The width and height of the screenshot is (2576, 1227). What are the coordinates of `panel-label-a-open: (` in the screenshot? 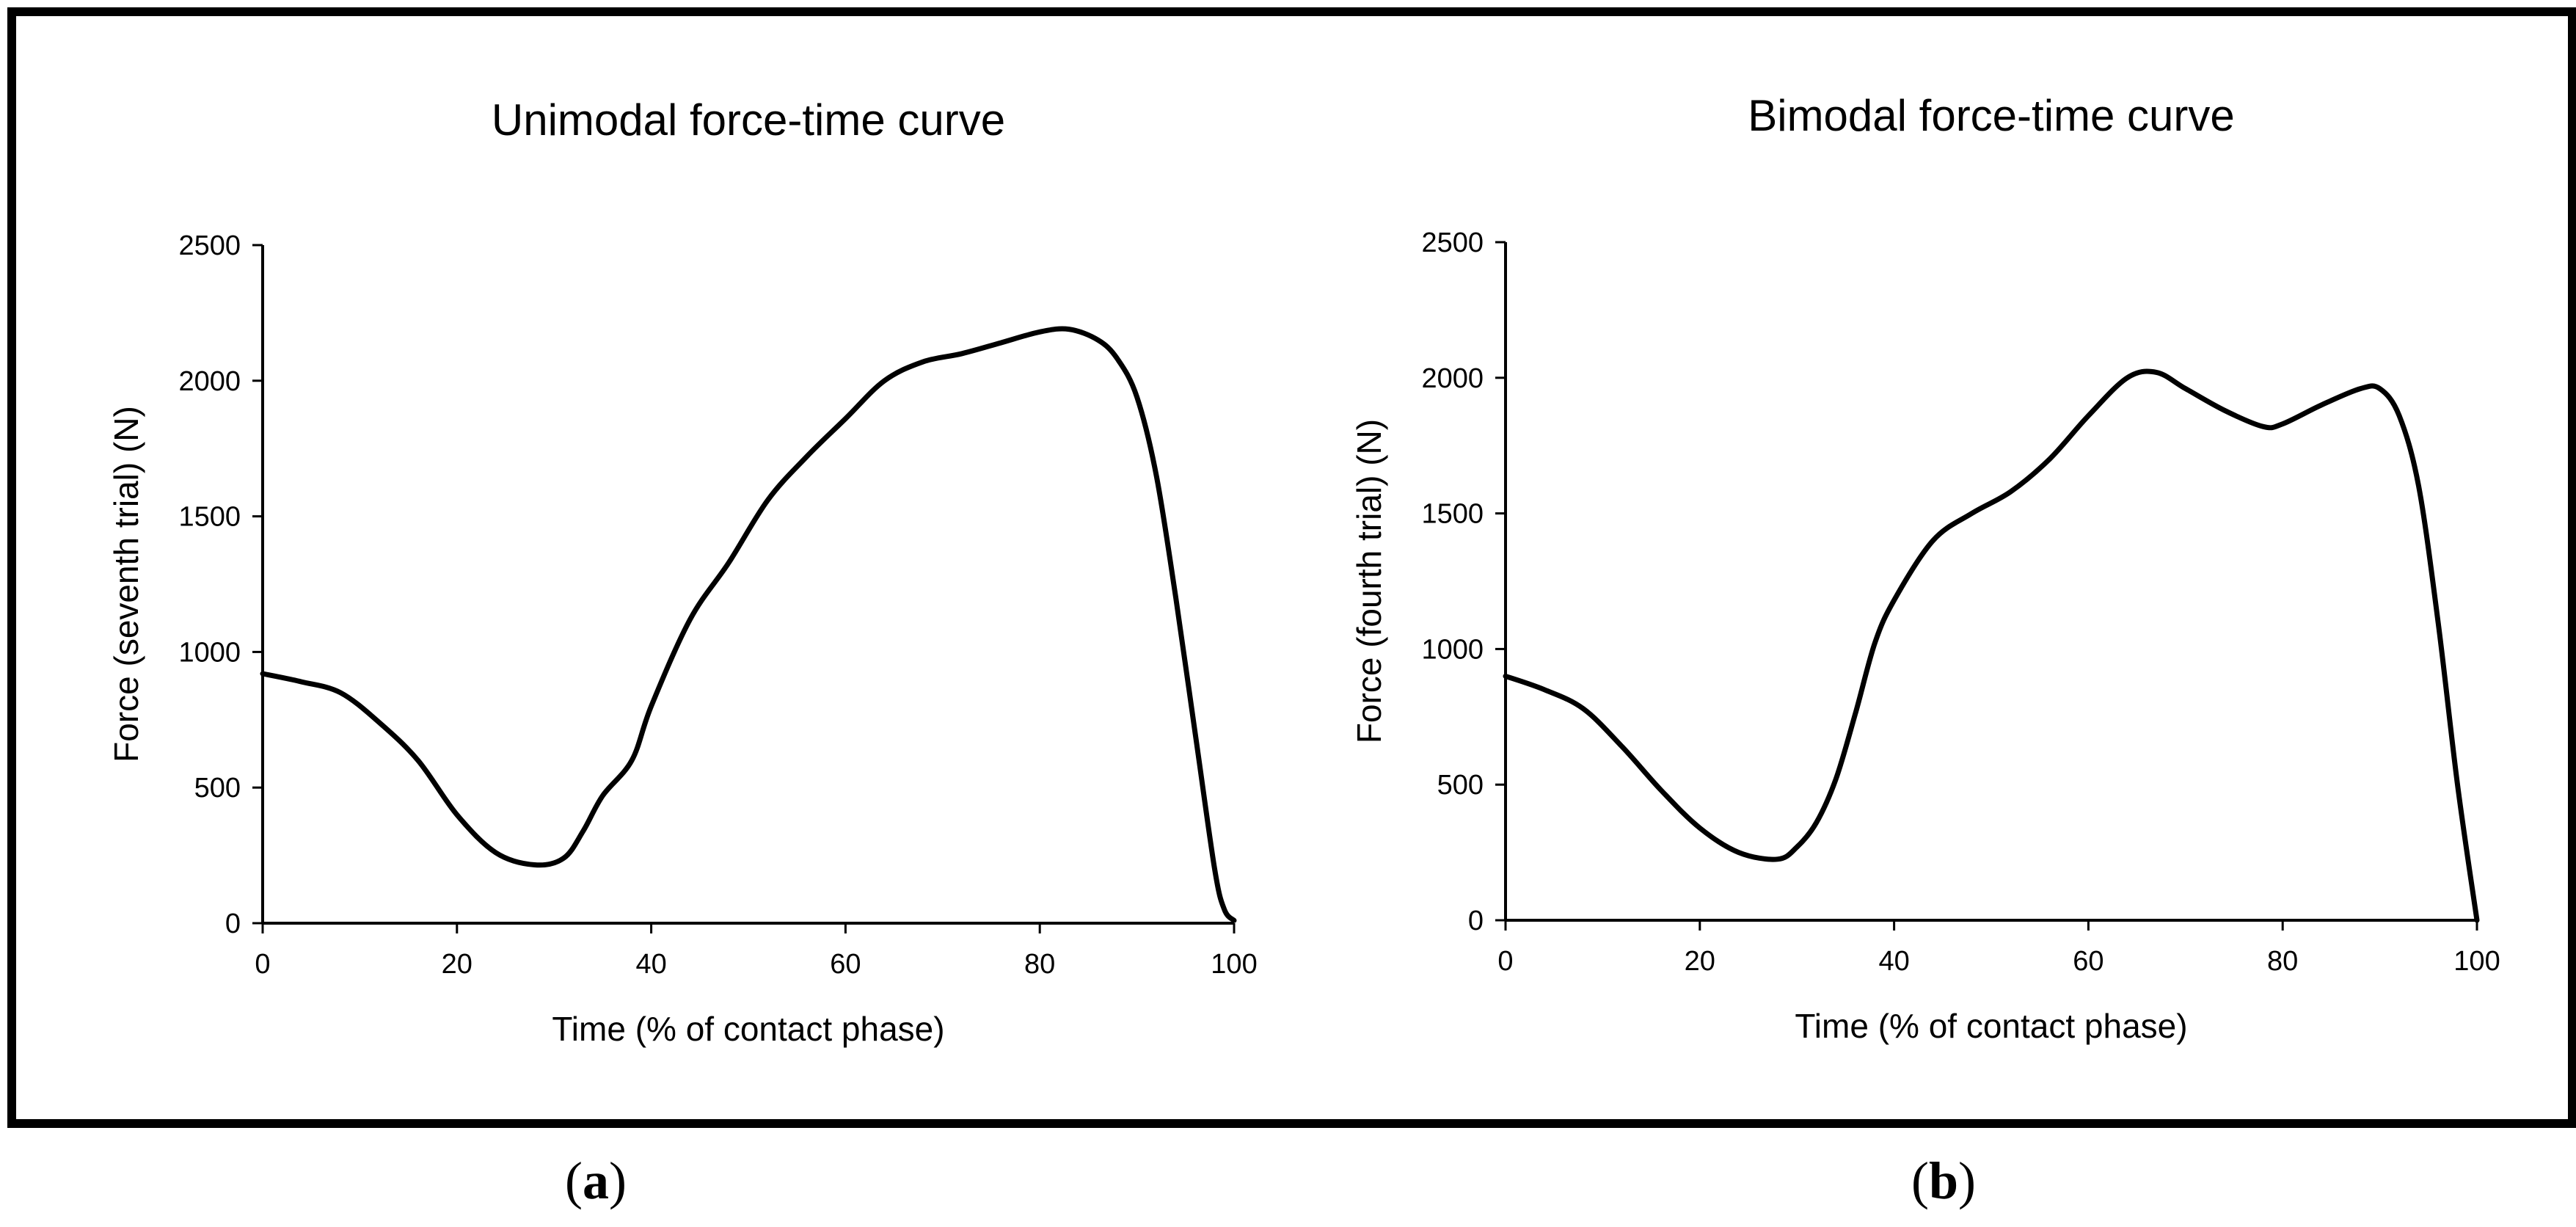 It's located at (574, 1180).